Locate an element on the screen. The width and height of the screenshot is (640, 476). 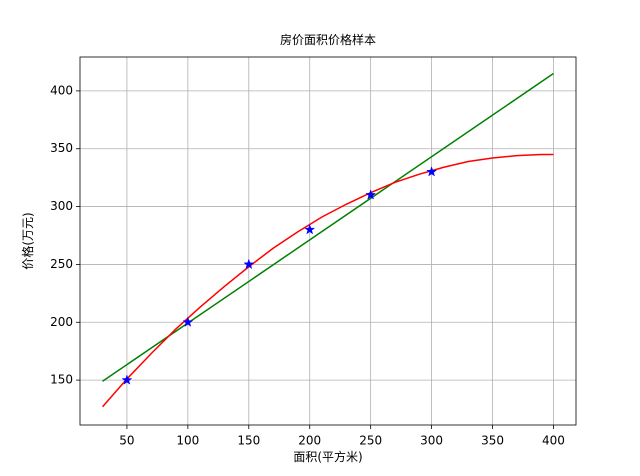
x-tick-label: 300 is located at coordinates (431, 441).